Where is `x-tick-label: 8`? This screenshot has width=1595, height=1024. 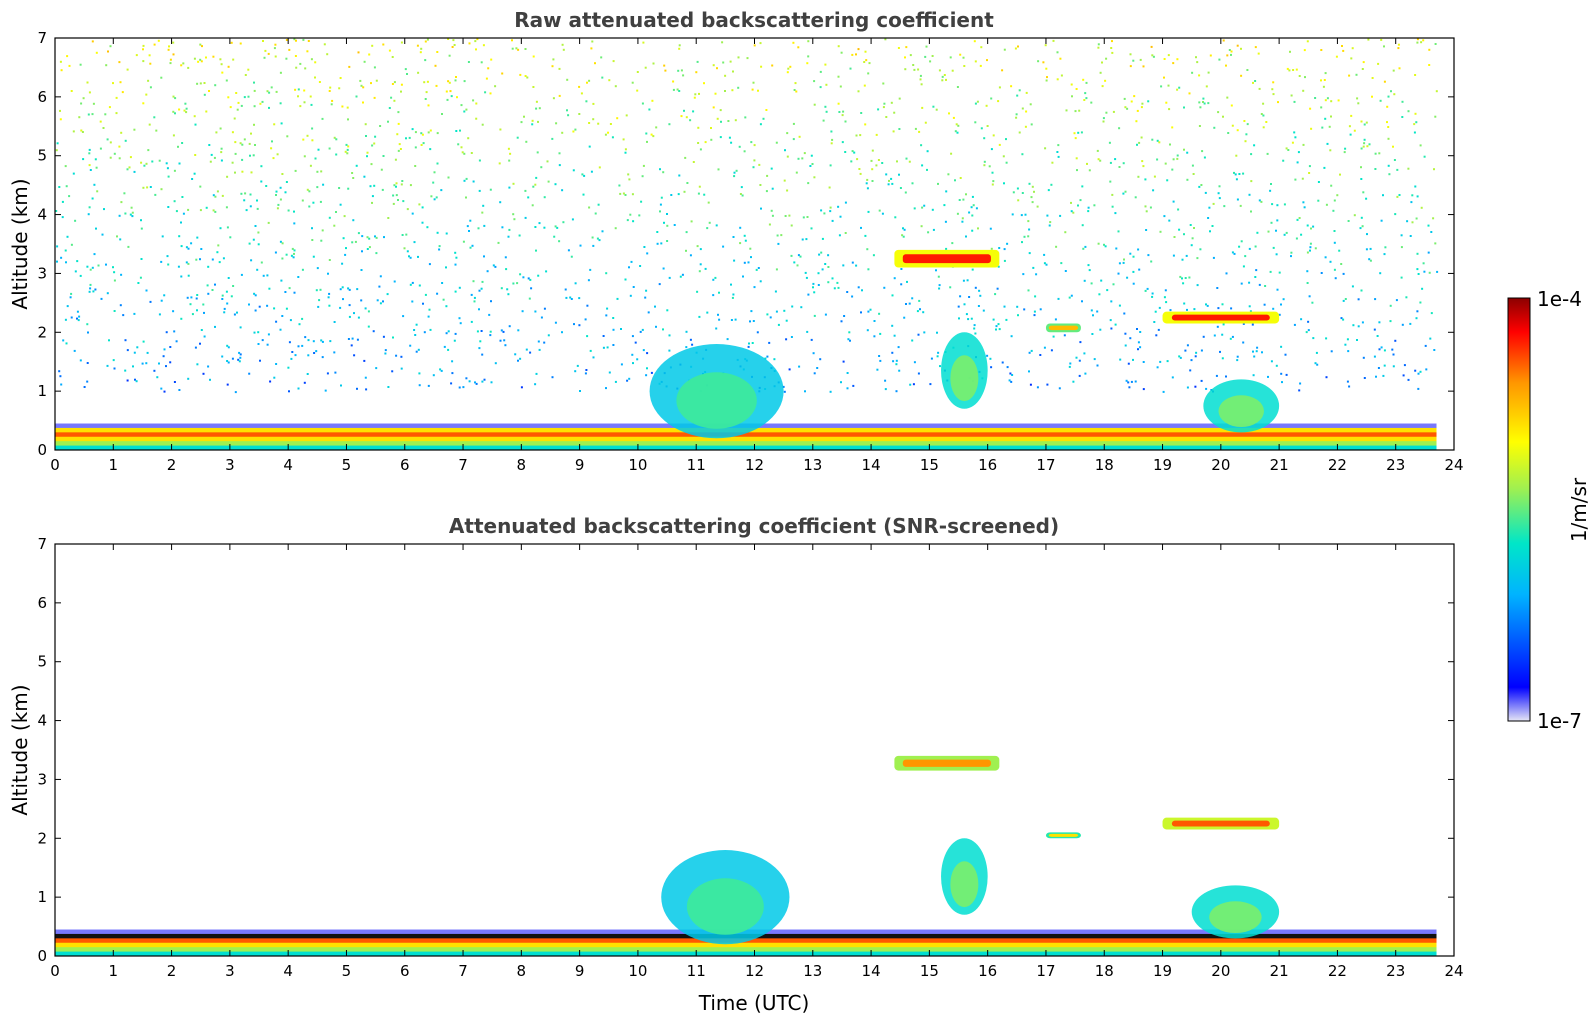
x-tick-label: 8 is located at coordinates (522, 971).